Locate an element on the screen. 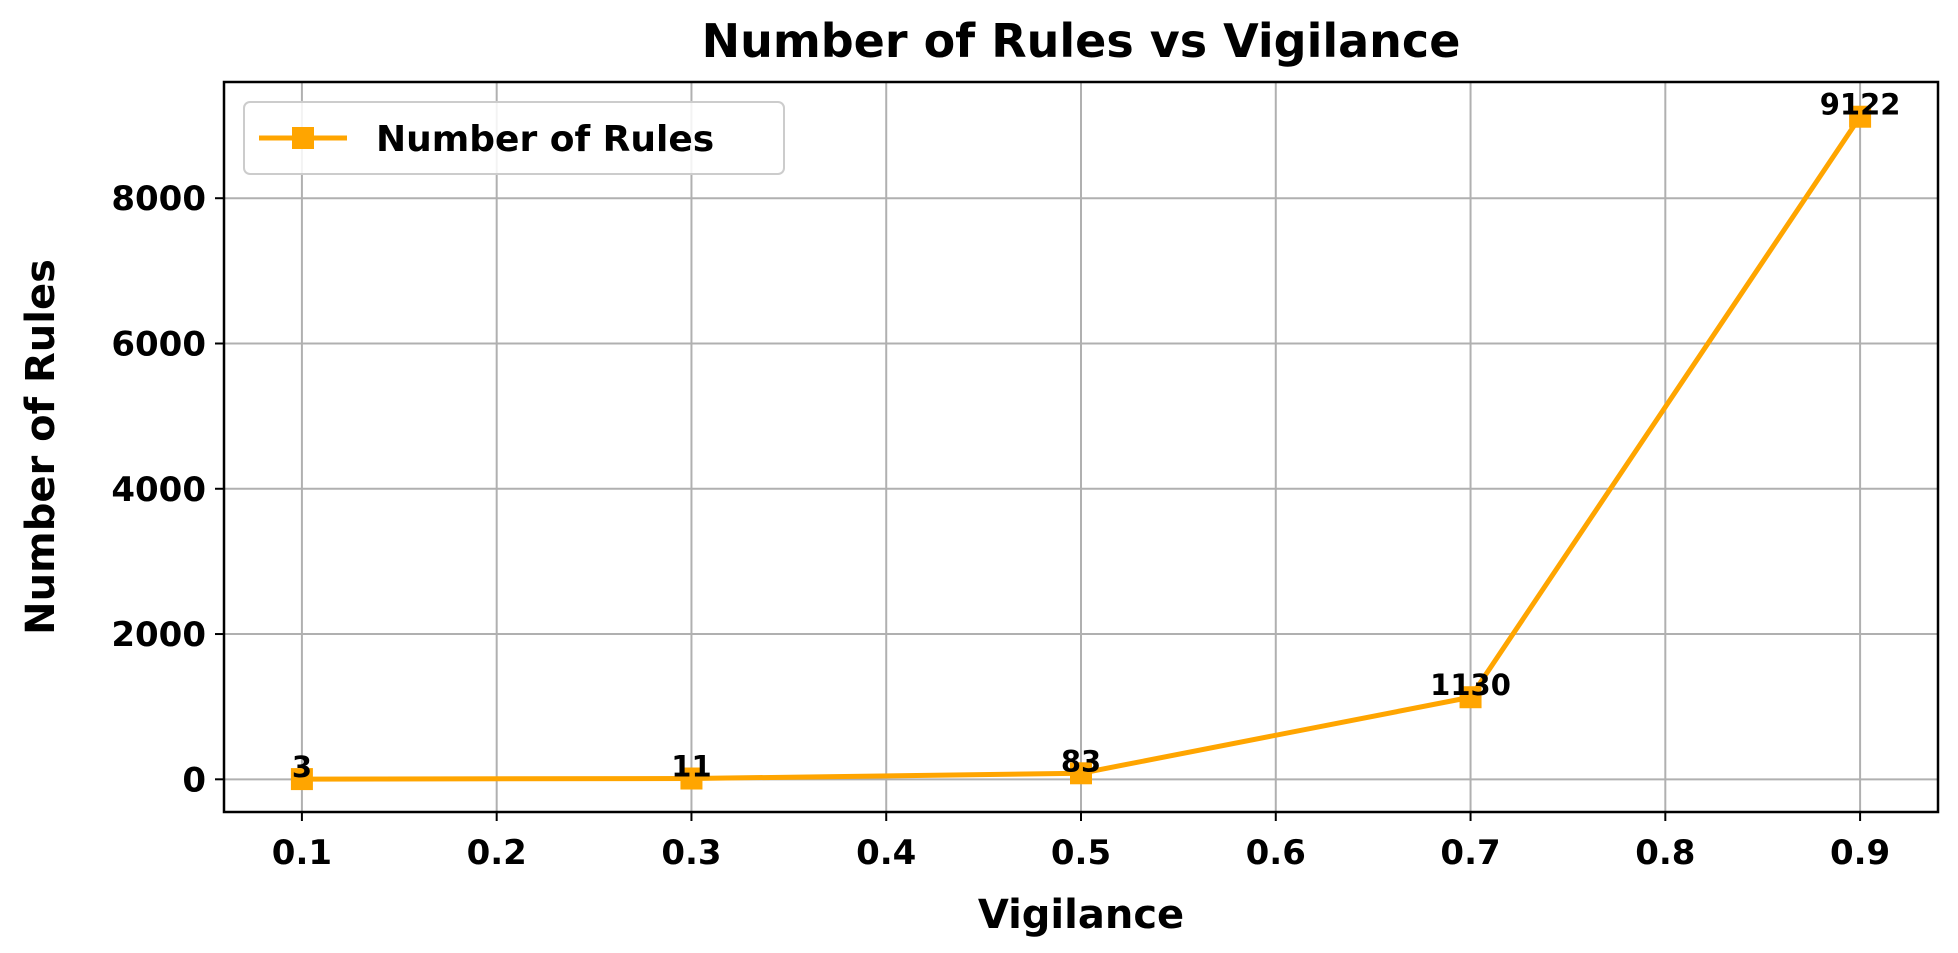 The width and height of the screenshot is (1958, 953). x-tick-label: 0.6 is located at coordinates (1276, 853).